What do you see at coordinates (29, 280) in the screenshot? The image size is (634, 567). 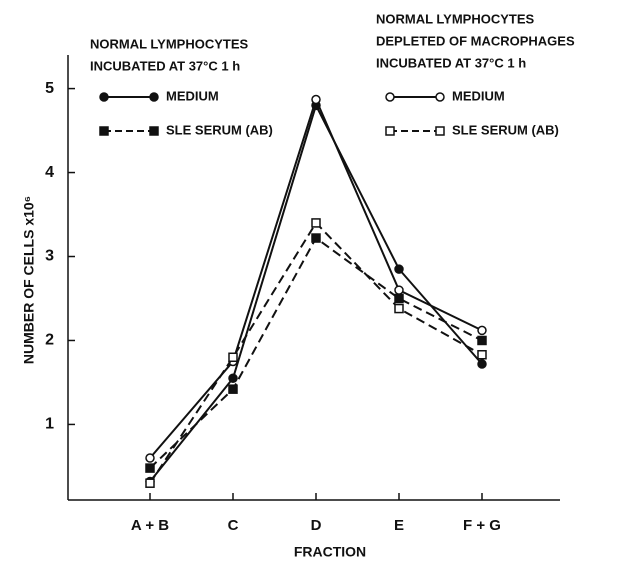 I see `y-axis-label: NUMBER OF CELLS x10⁶` at bounding box center [29, 280].